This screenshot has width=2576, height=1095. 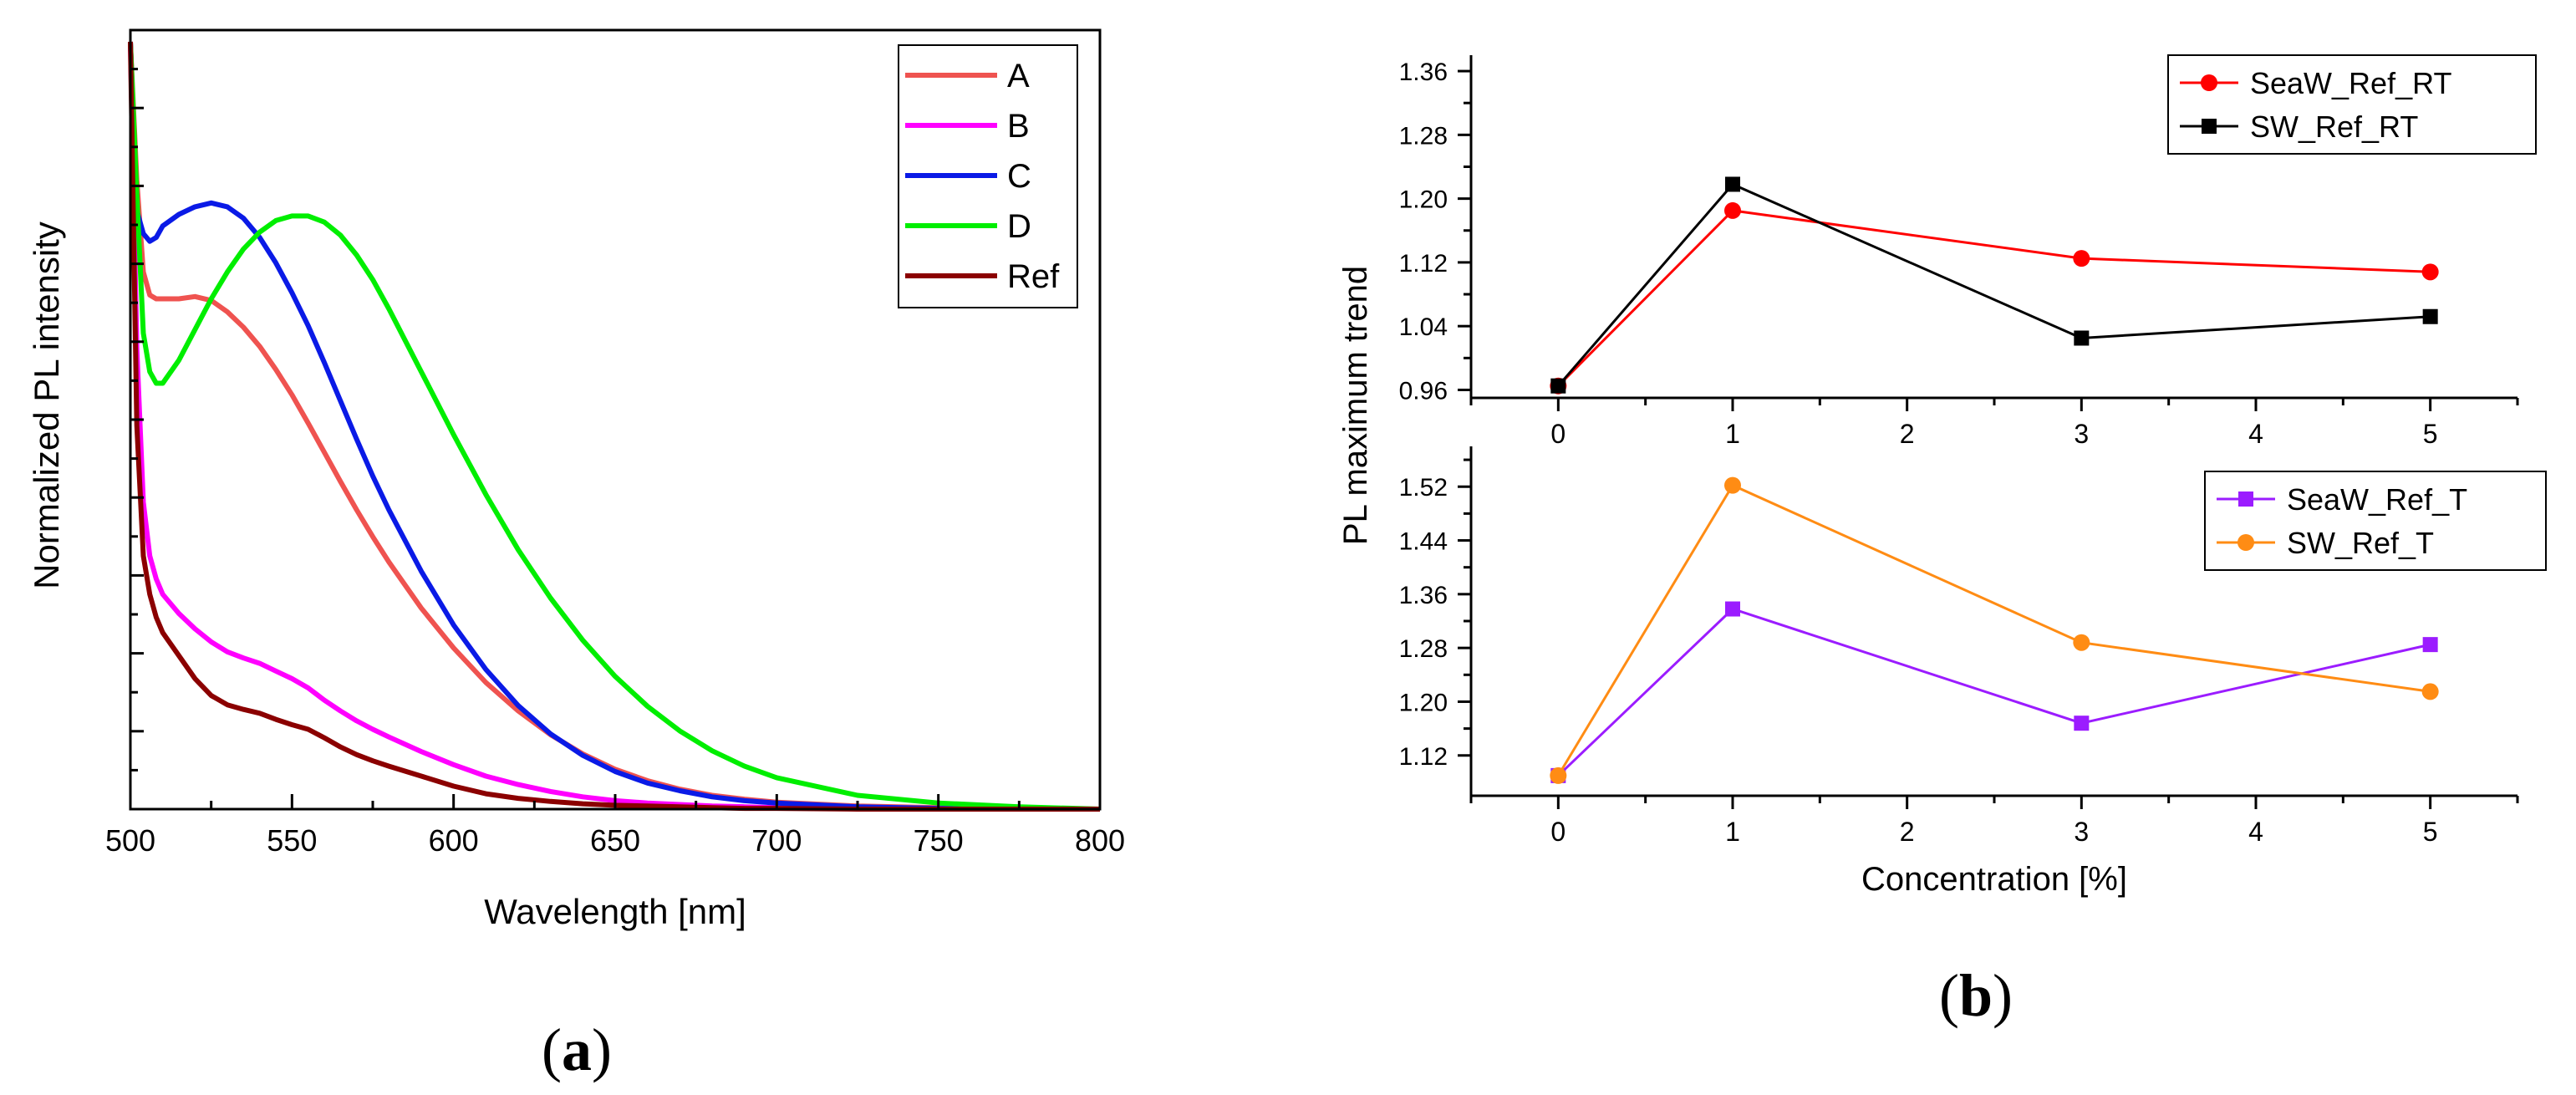 What do you see at coordinates (615, 911) in the screenshot?
I see `panel-a-x-axis-label: Wavelength [nm]` at bounding box center [615, 911].